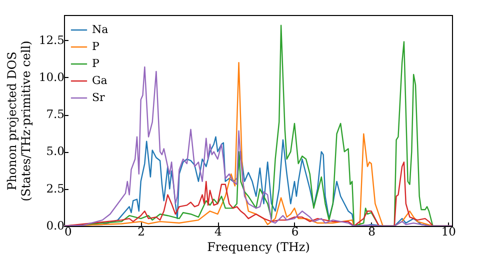 The width and height of the screenshot is (500, 280). What do you see at coordinates (55, 114) in the screenshot?
I see `y-tick-label: 7.5` at bounding box center [55, 114].